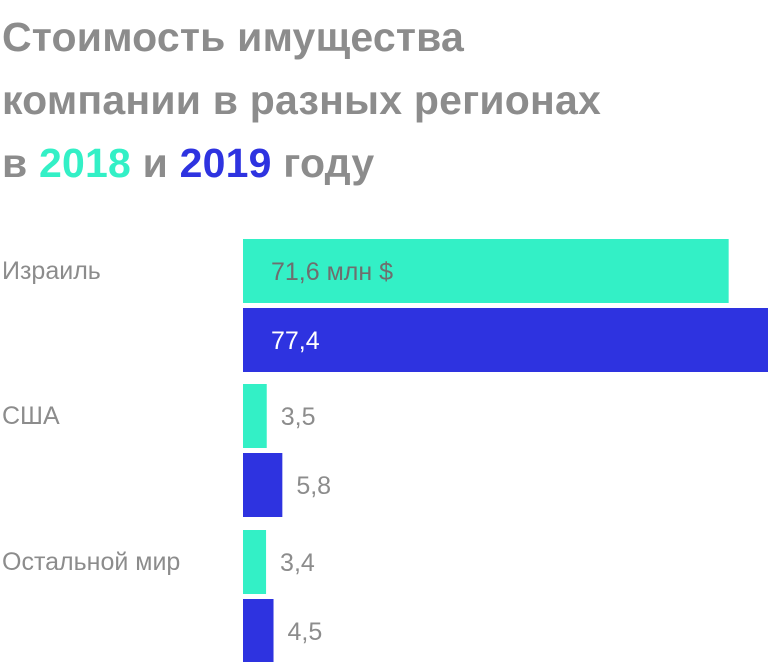  I want to click on bar-value-label: 4,5, so click(305, 632).